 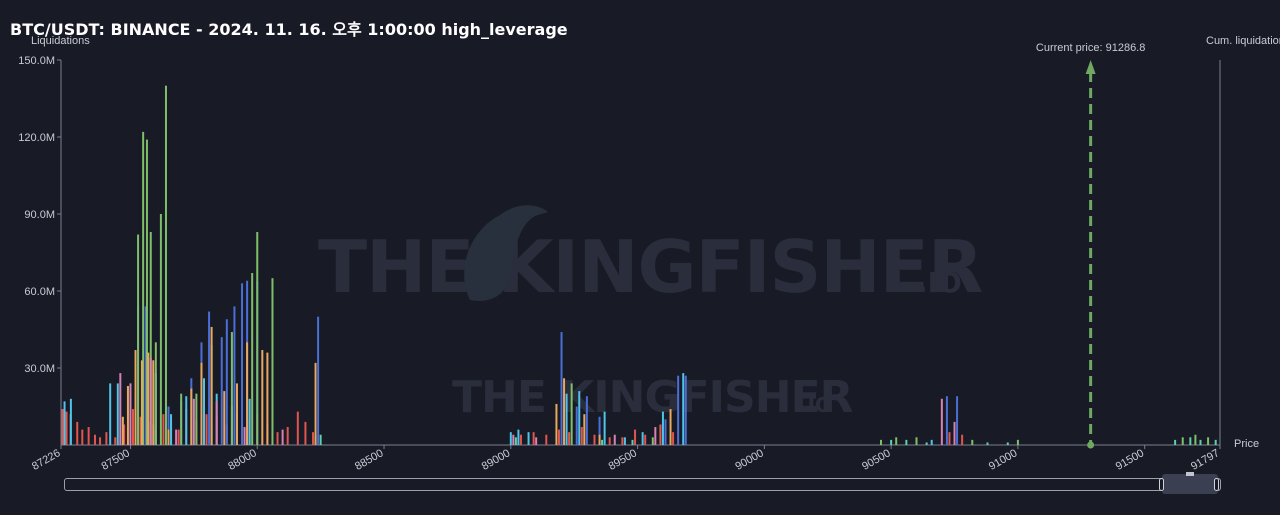 What do you see at coordinates (39, 369) in the screenshot?
I see `y-tick-label: 30.0M` at bounding box center [39, 369].